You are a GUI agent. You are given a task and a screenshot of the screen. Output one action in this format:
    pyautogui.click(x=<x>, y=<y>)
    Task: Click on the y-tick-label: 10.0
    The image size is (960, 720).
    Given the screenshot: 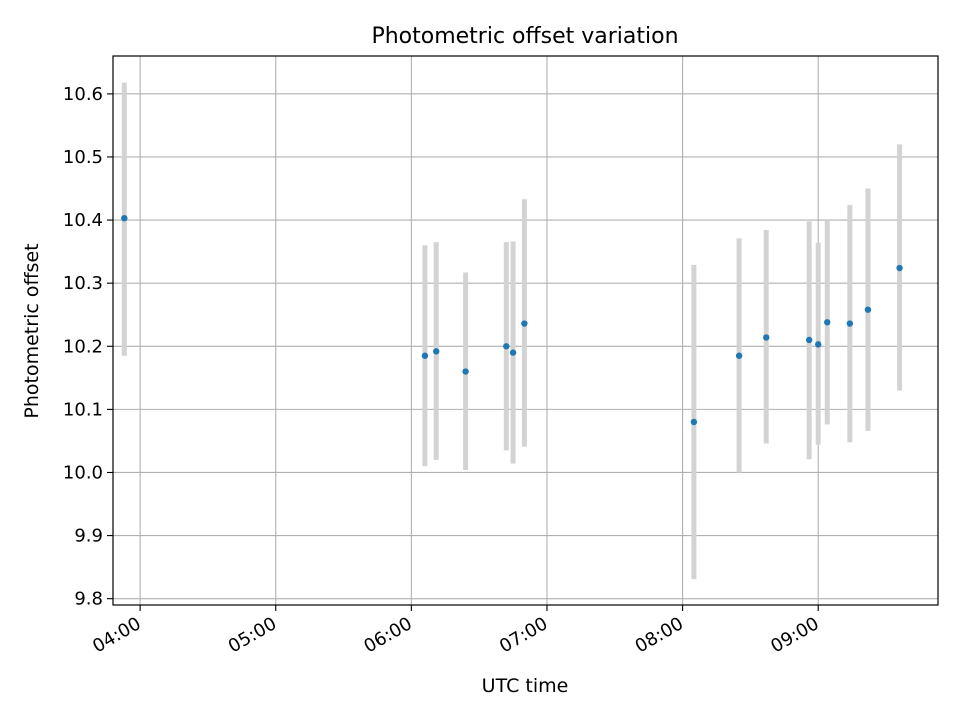 What is the action you would take?
    pyautogui.click(x=83, y=472)
    